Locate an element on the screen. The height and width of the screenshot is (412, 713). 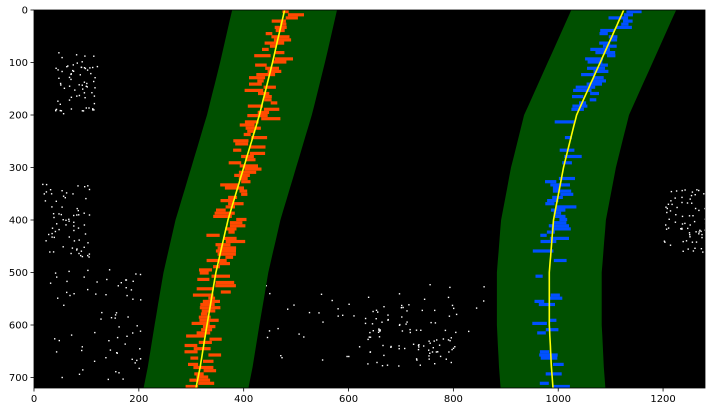
x-tick-label: 800 is located at coordinates (453, 399).